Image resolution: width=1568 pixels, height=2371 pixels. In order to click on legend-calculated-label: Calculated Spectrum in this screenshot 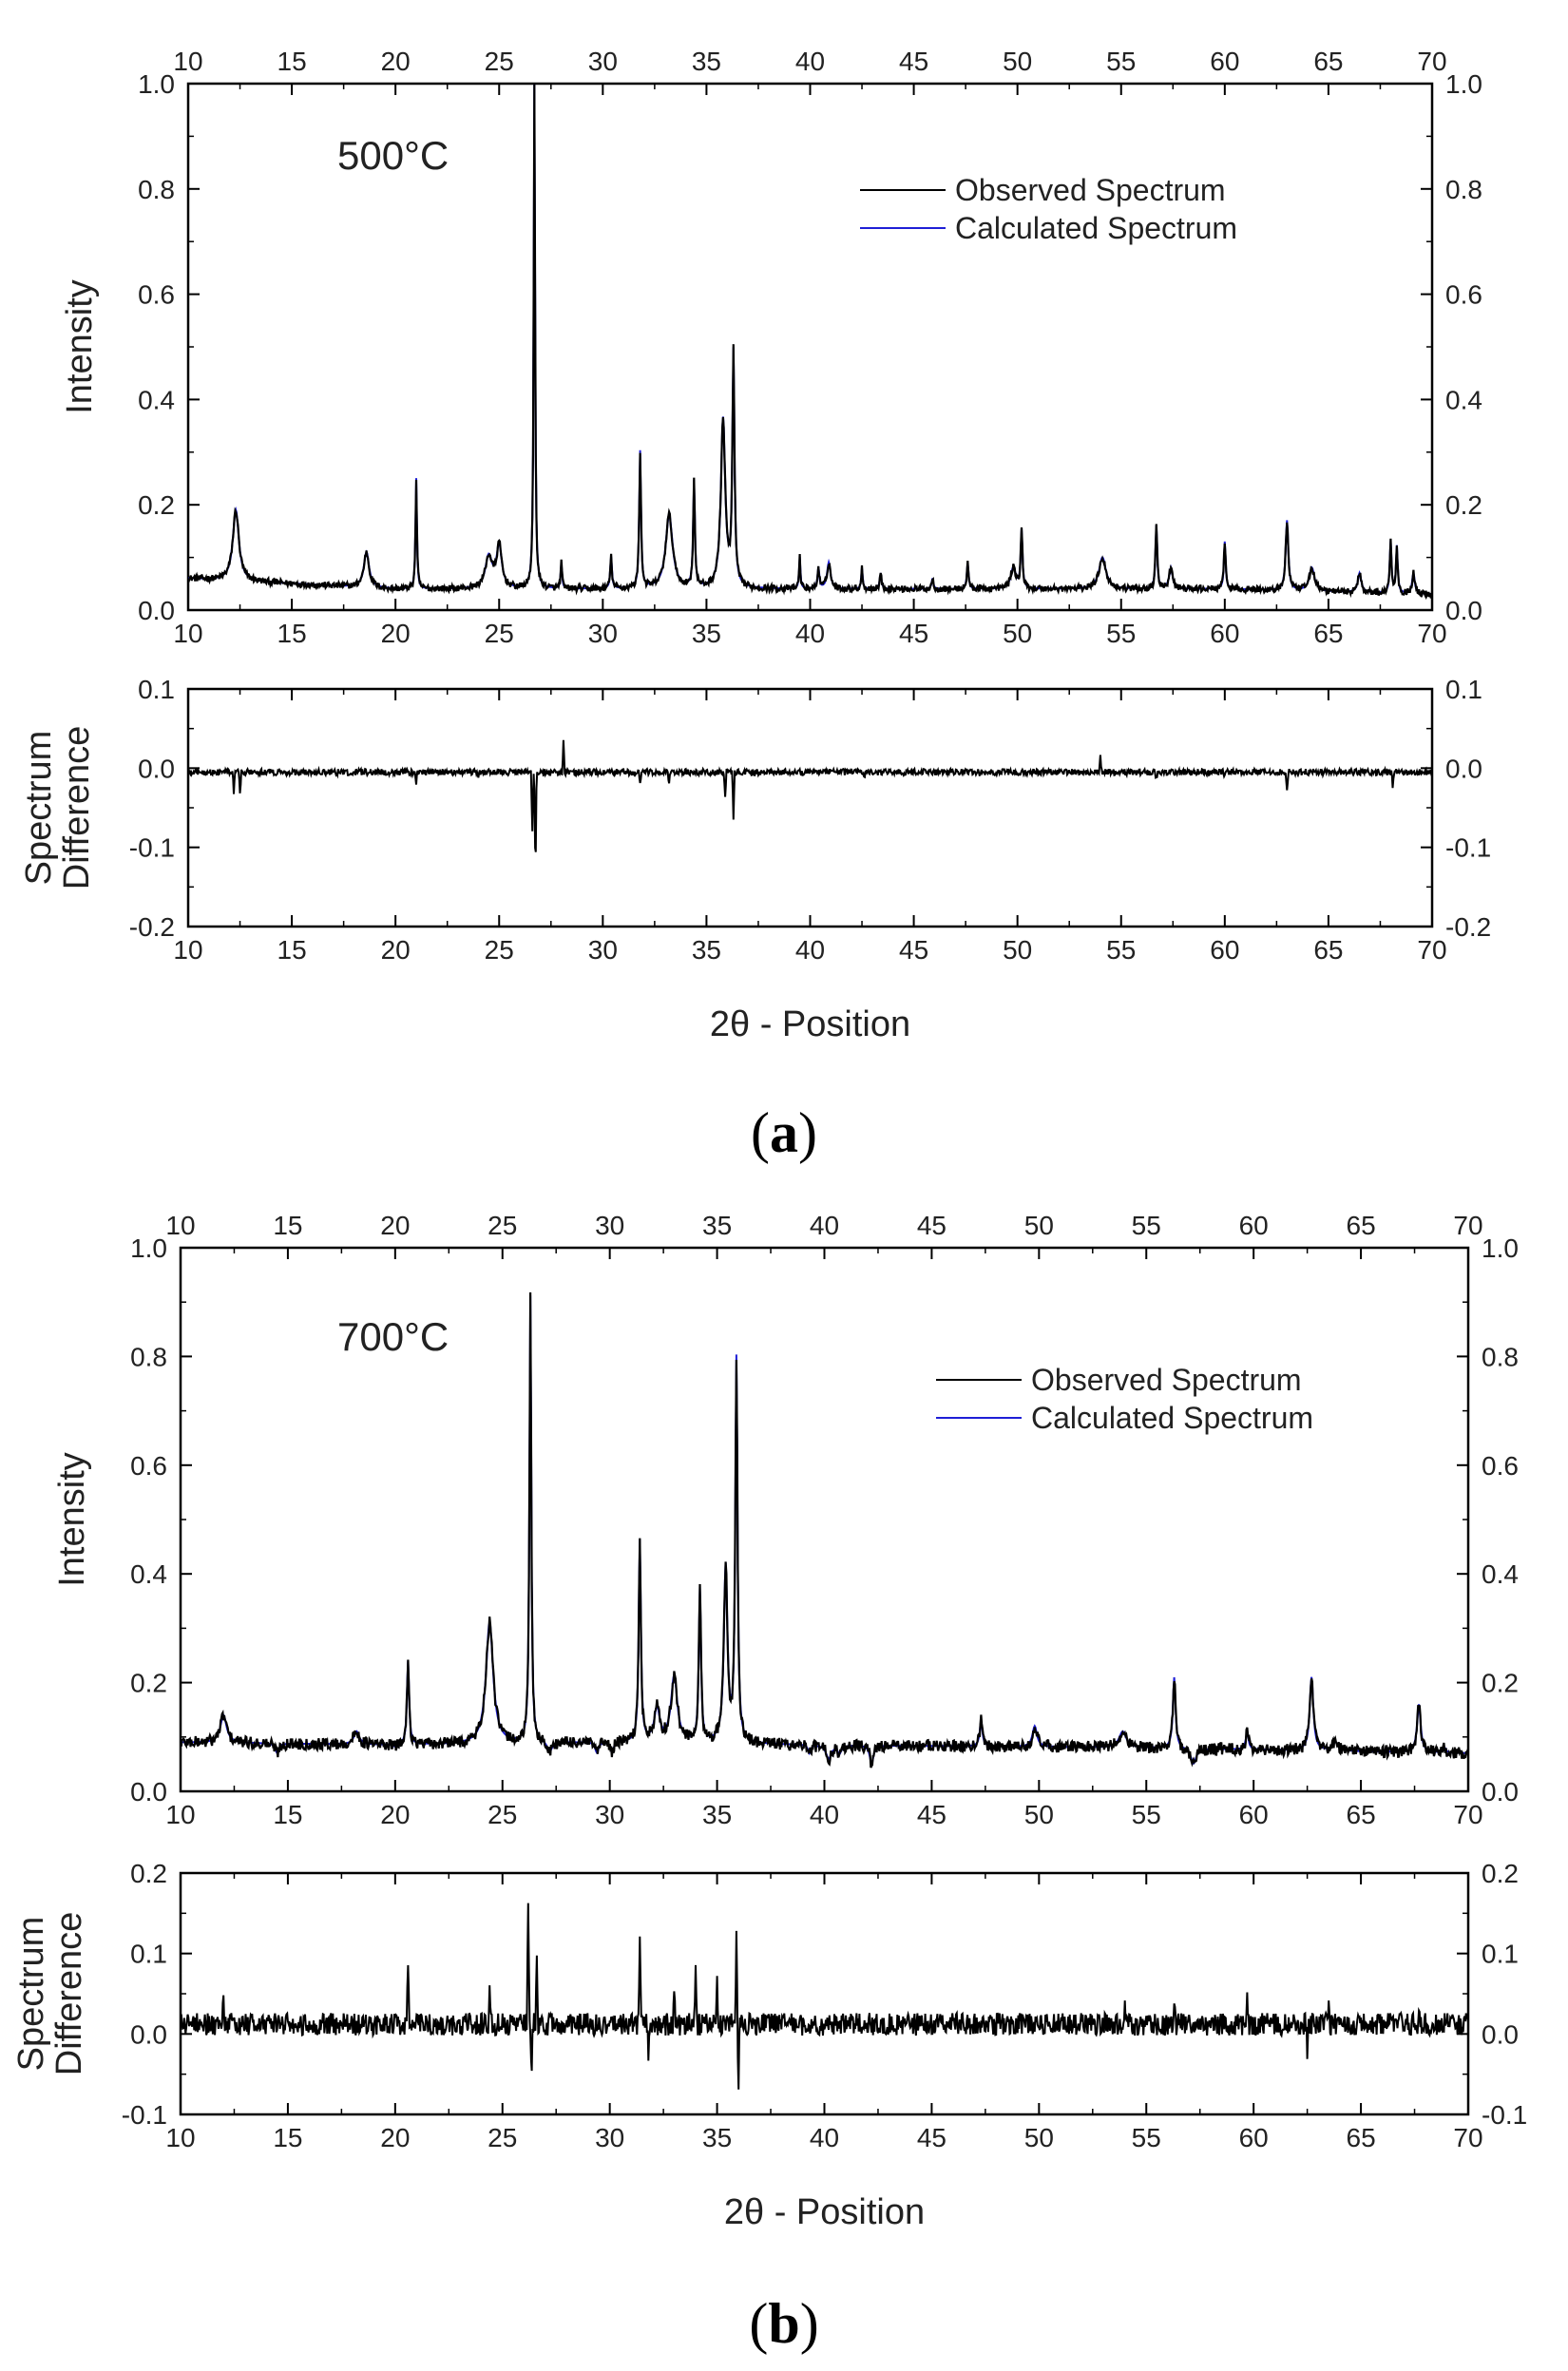, I will do `click(1096, 228)`.